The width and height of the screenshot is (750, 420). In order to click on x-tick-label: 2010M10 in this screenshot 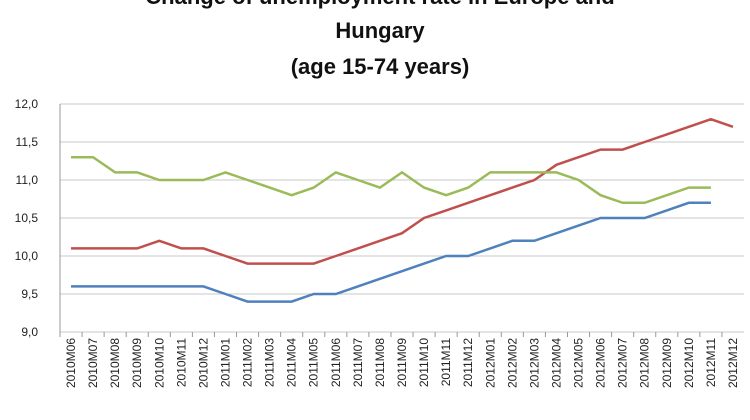, I will do `click(159, 363)`.